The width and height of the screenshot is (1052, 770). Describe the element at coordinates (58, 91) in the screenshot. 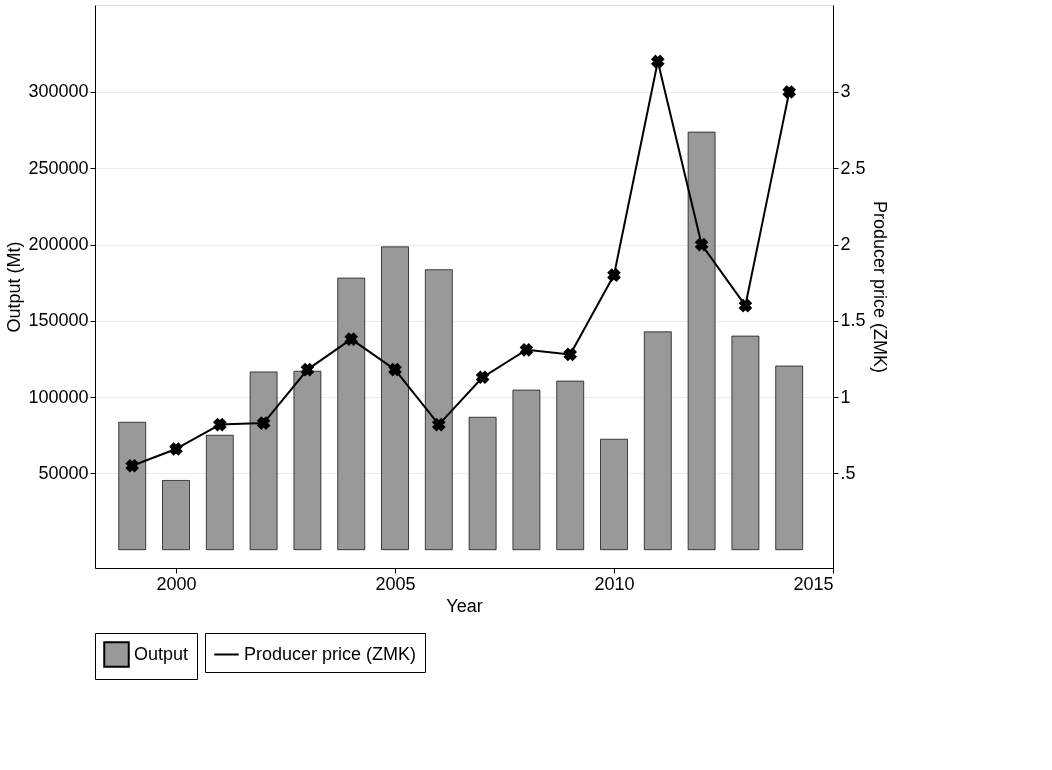

I see `y-tick-label: 300000` at that location.